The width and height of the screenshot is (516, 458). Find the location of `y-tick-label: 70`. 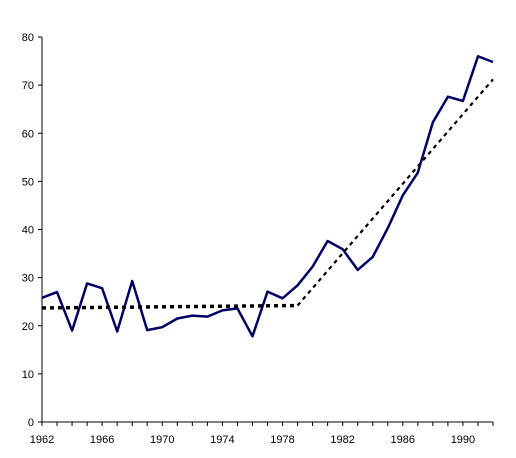

y-tick-label: 70 is located at coordinates (28, 86).